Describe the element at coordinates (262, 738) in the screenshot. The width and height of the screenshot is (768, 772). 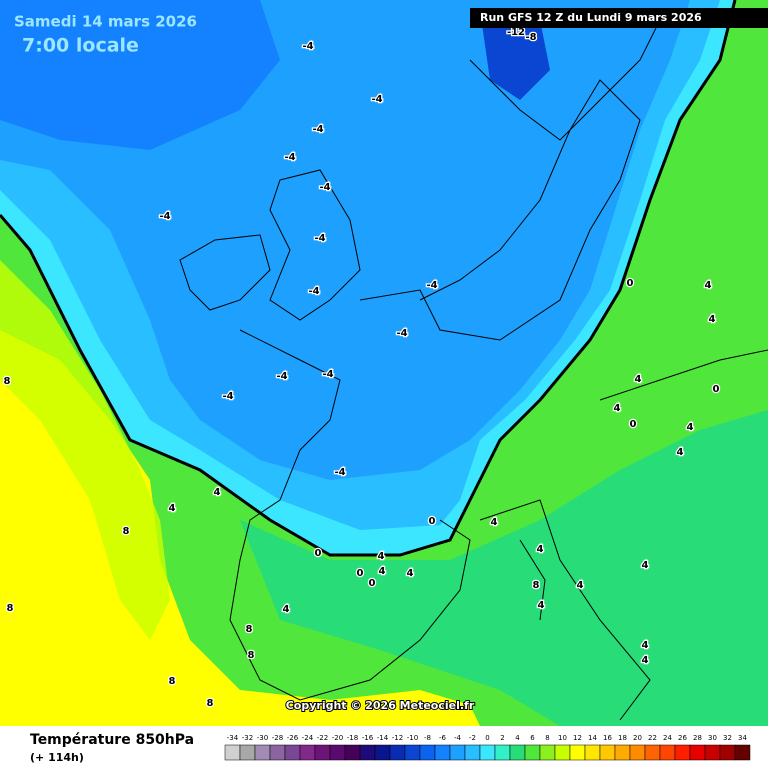
I see `legend-label: -30` at that location.